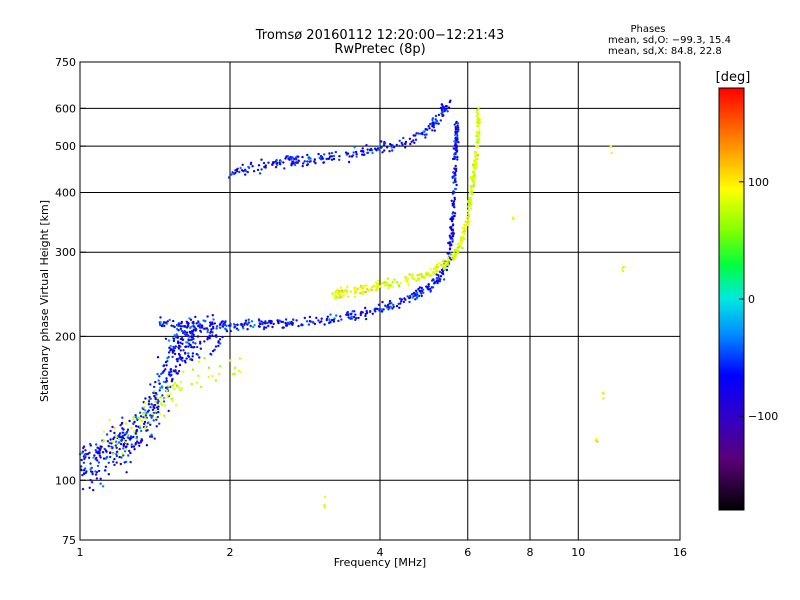 This screenshot has height=600, width=800. Describe the element at coordinates (65, 252) in the screenshot. I see `y-tick-label: 300` at that location.